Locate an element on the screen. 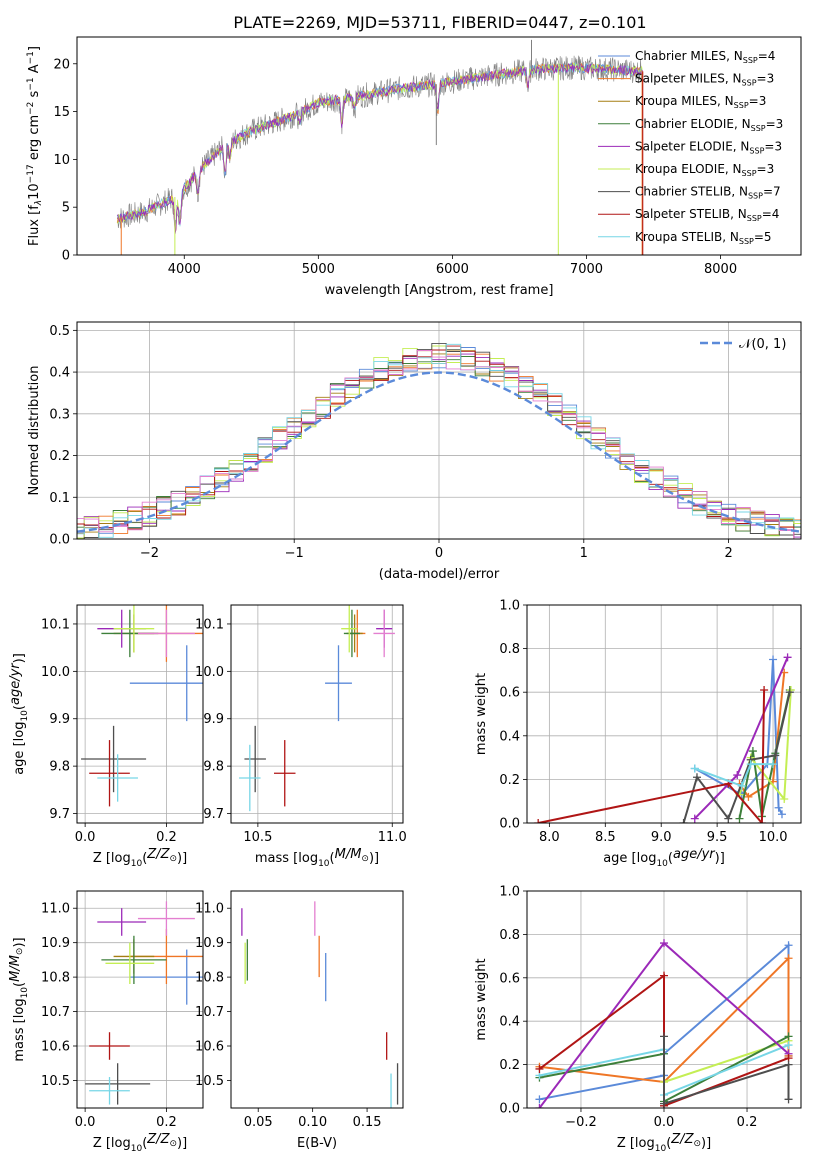 The height and width of the screenshot is (1170, 819). x-tick-label: 8.5 is located at coordinates (605, 837).